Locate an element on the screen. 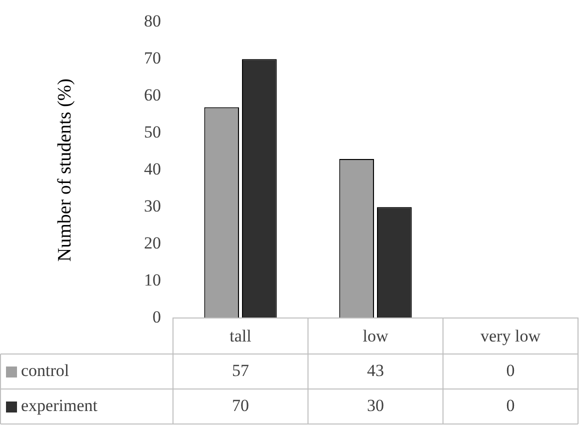 The height and width of the screenshot is (426, 579). y-tick-label: 10 is located at coordinates (152, 280).